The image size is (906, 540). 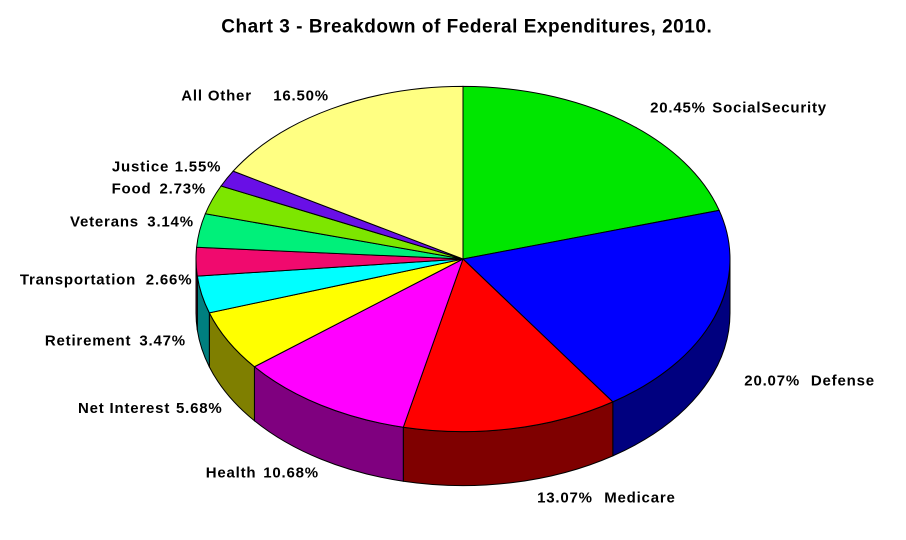 I want to click on svg-text: Health, so click(x=231, y=473).